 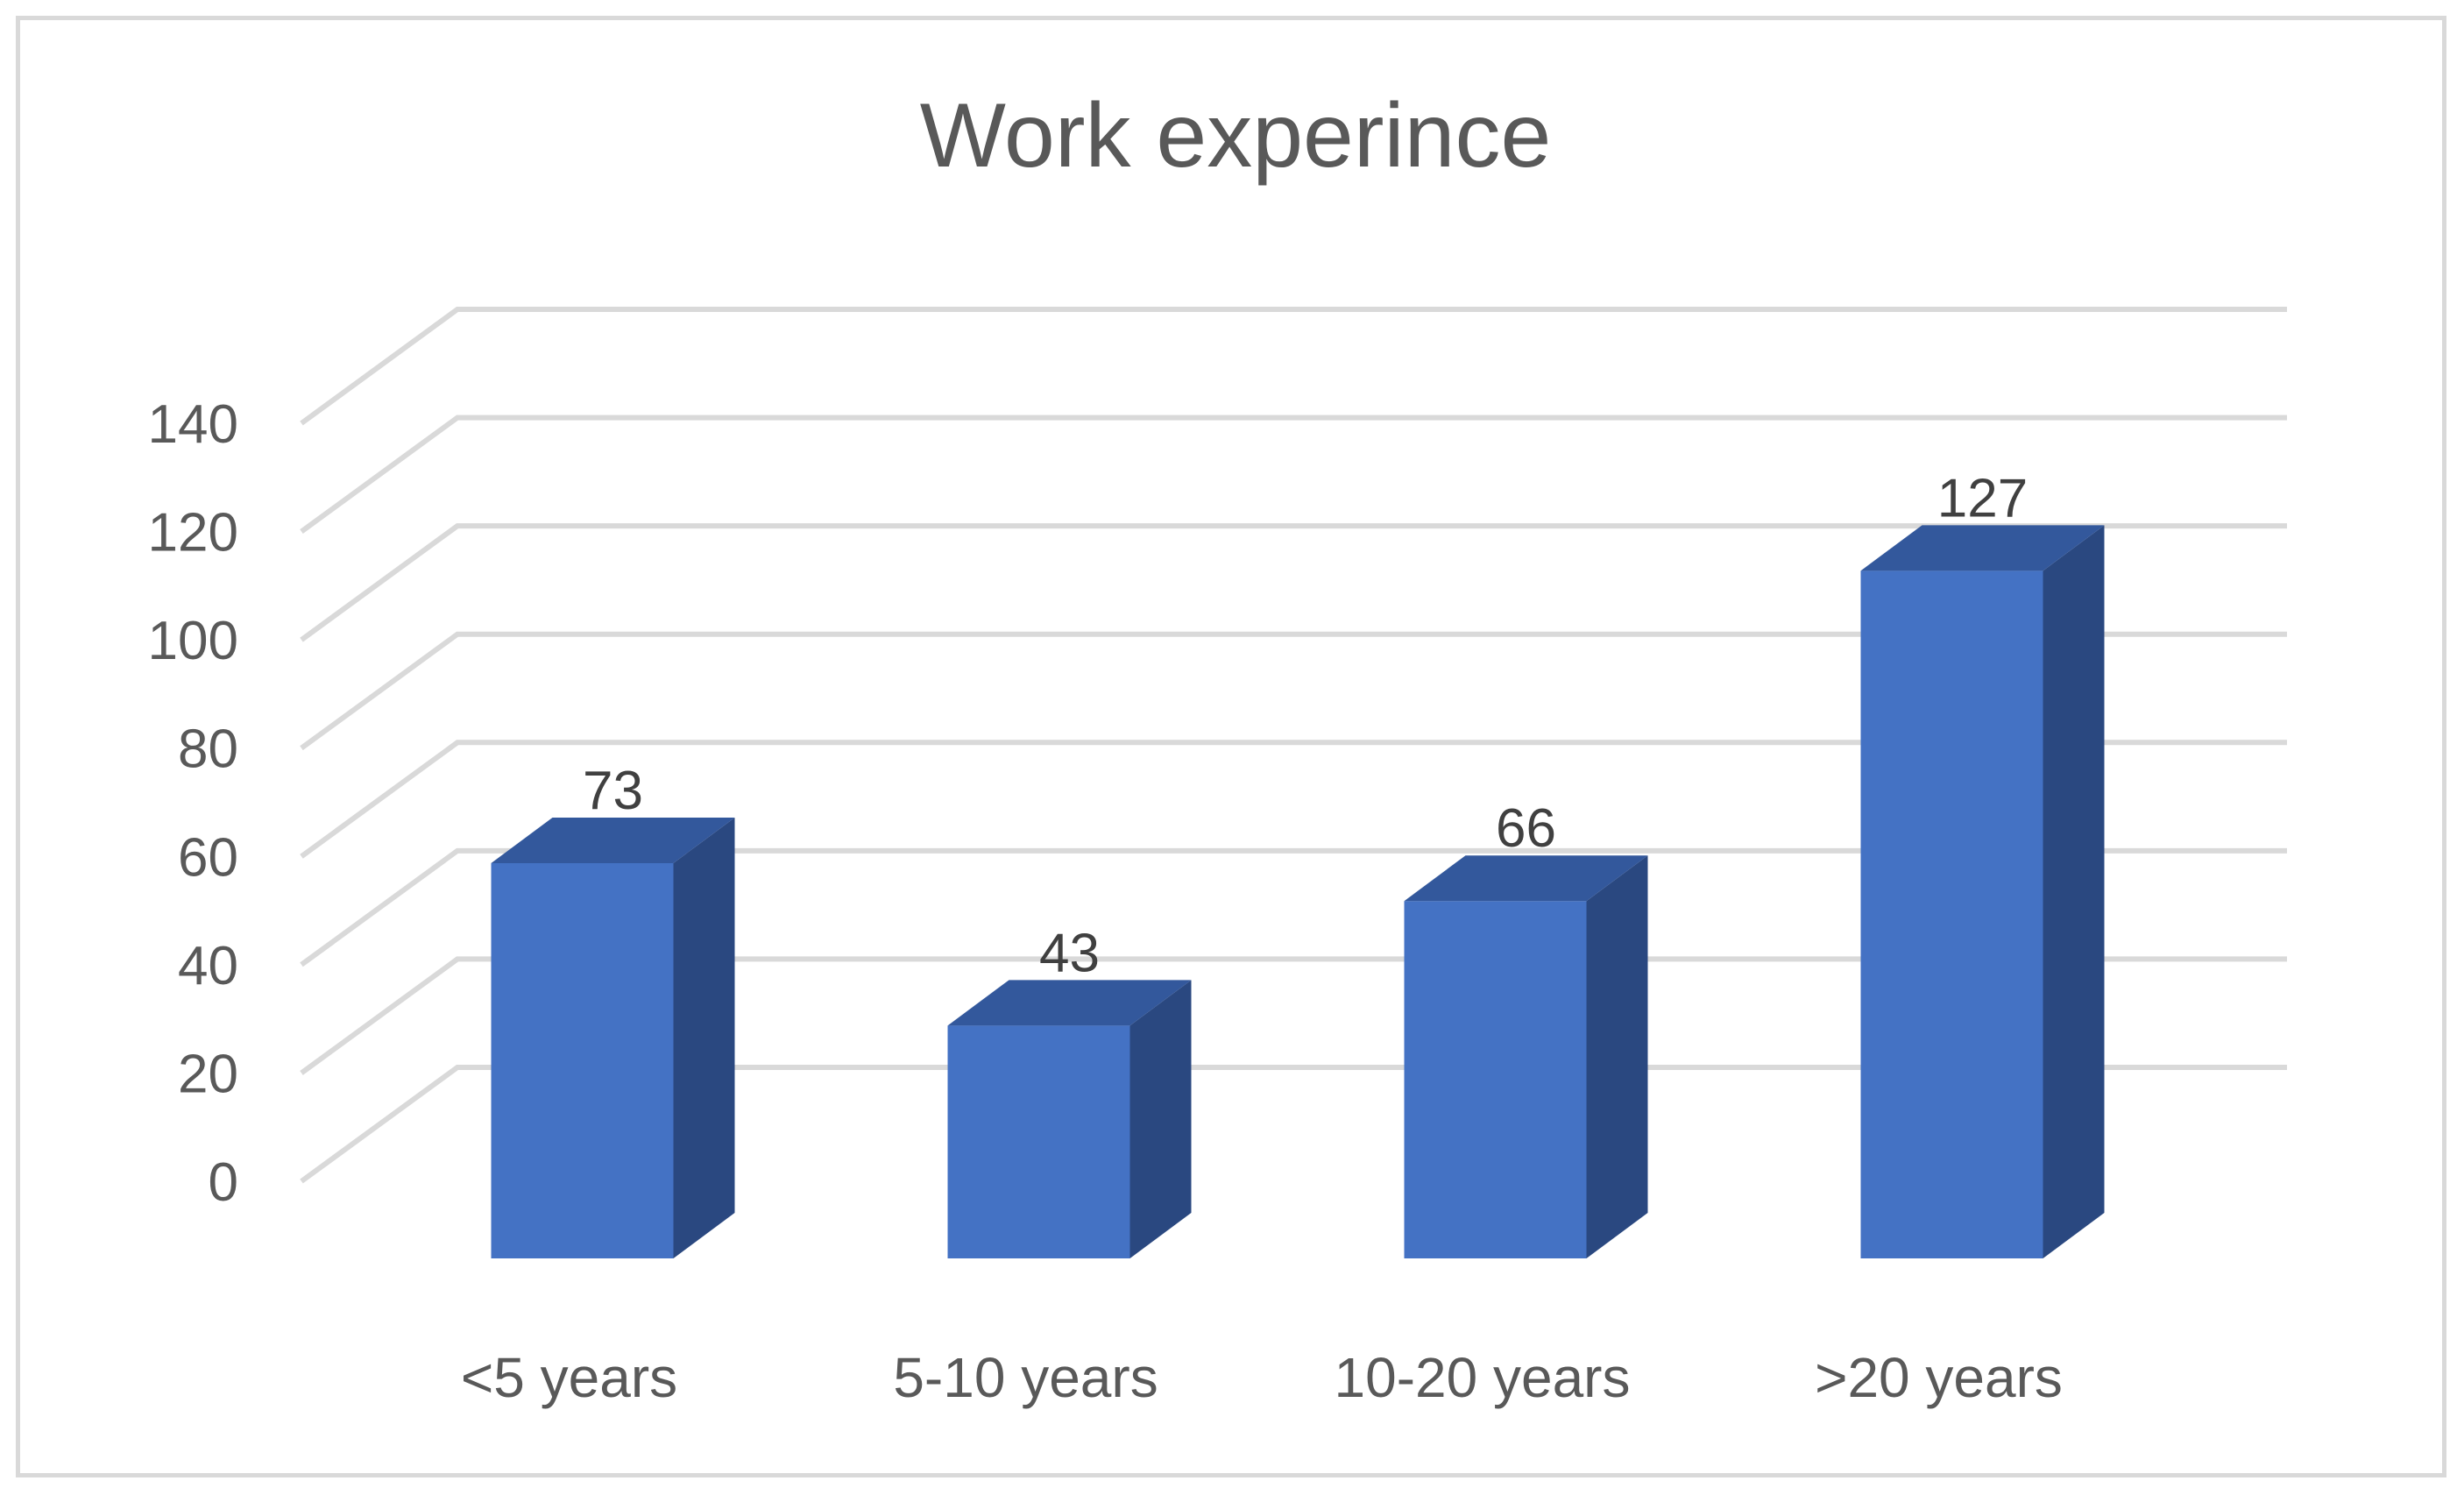 I want to click on x-category-label: <5 years, so click(x=569, y=1378).